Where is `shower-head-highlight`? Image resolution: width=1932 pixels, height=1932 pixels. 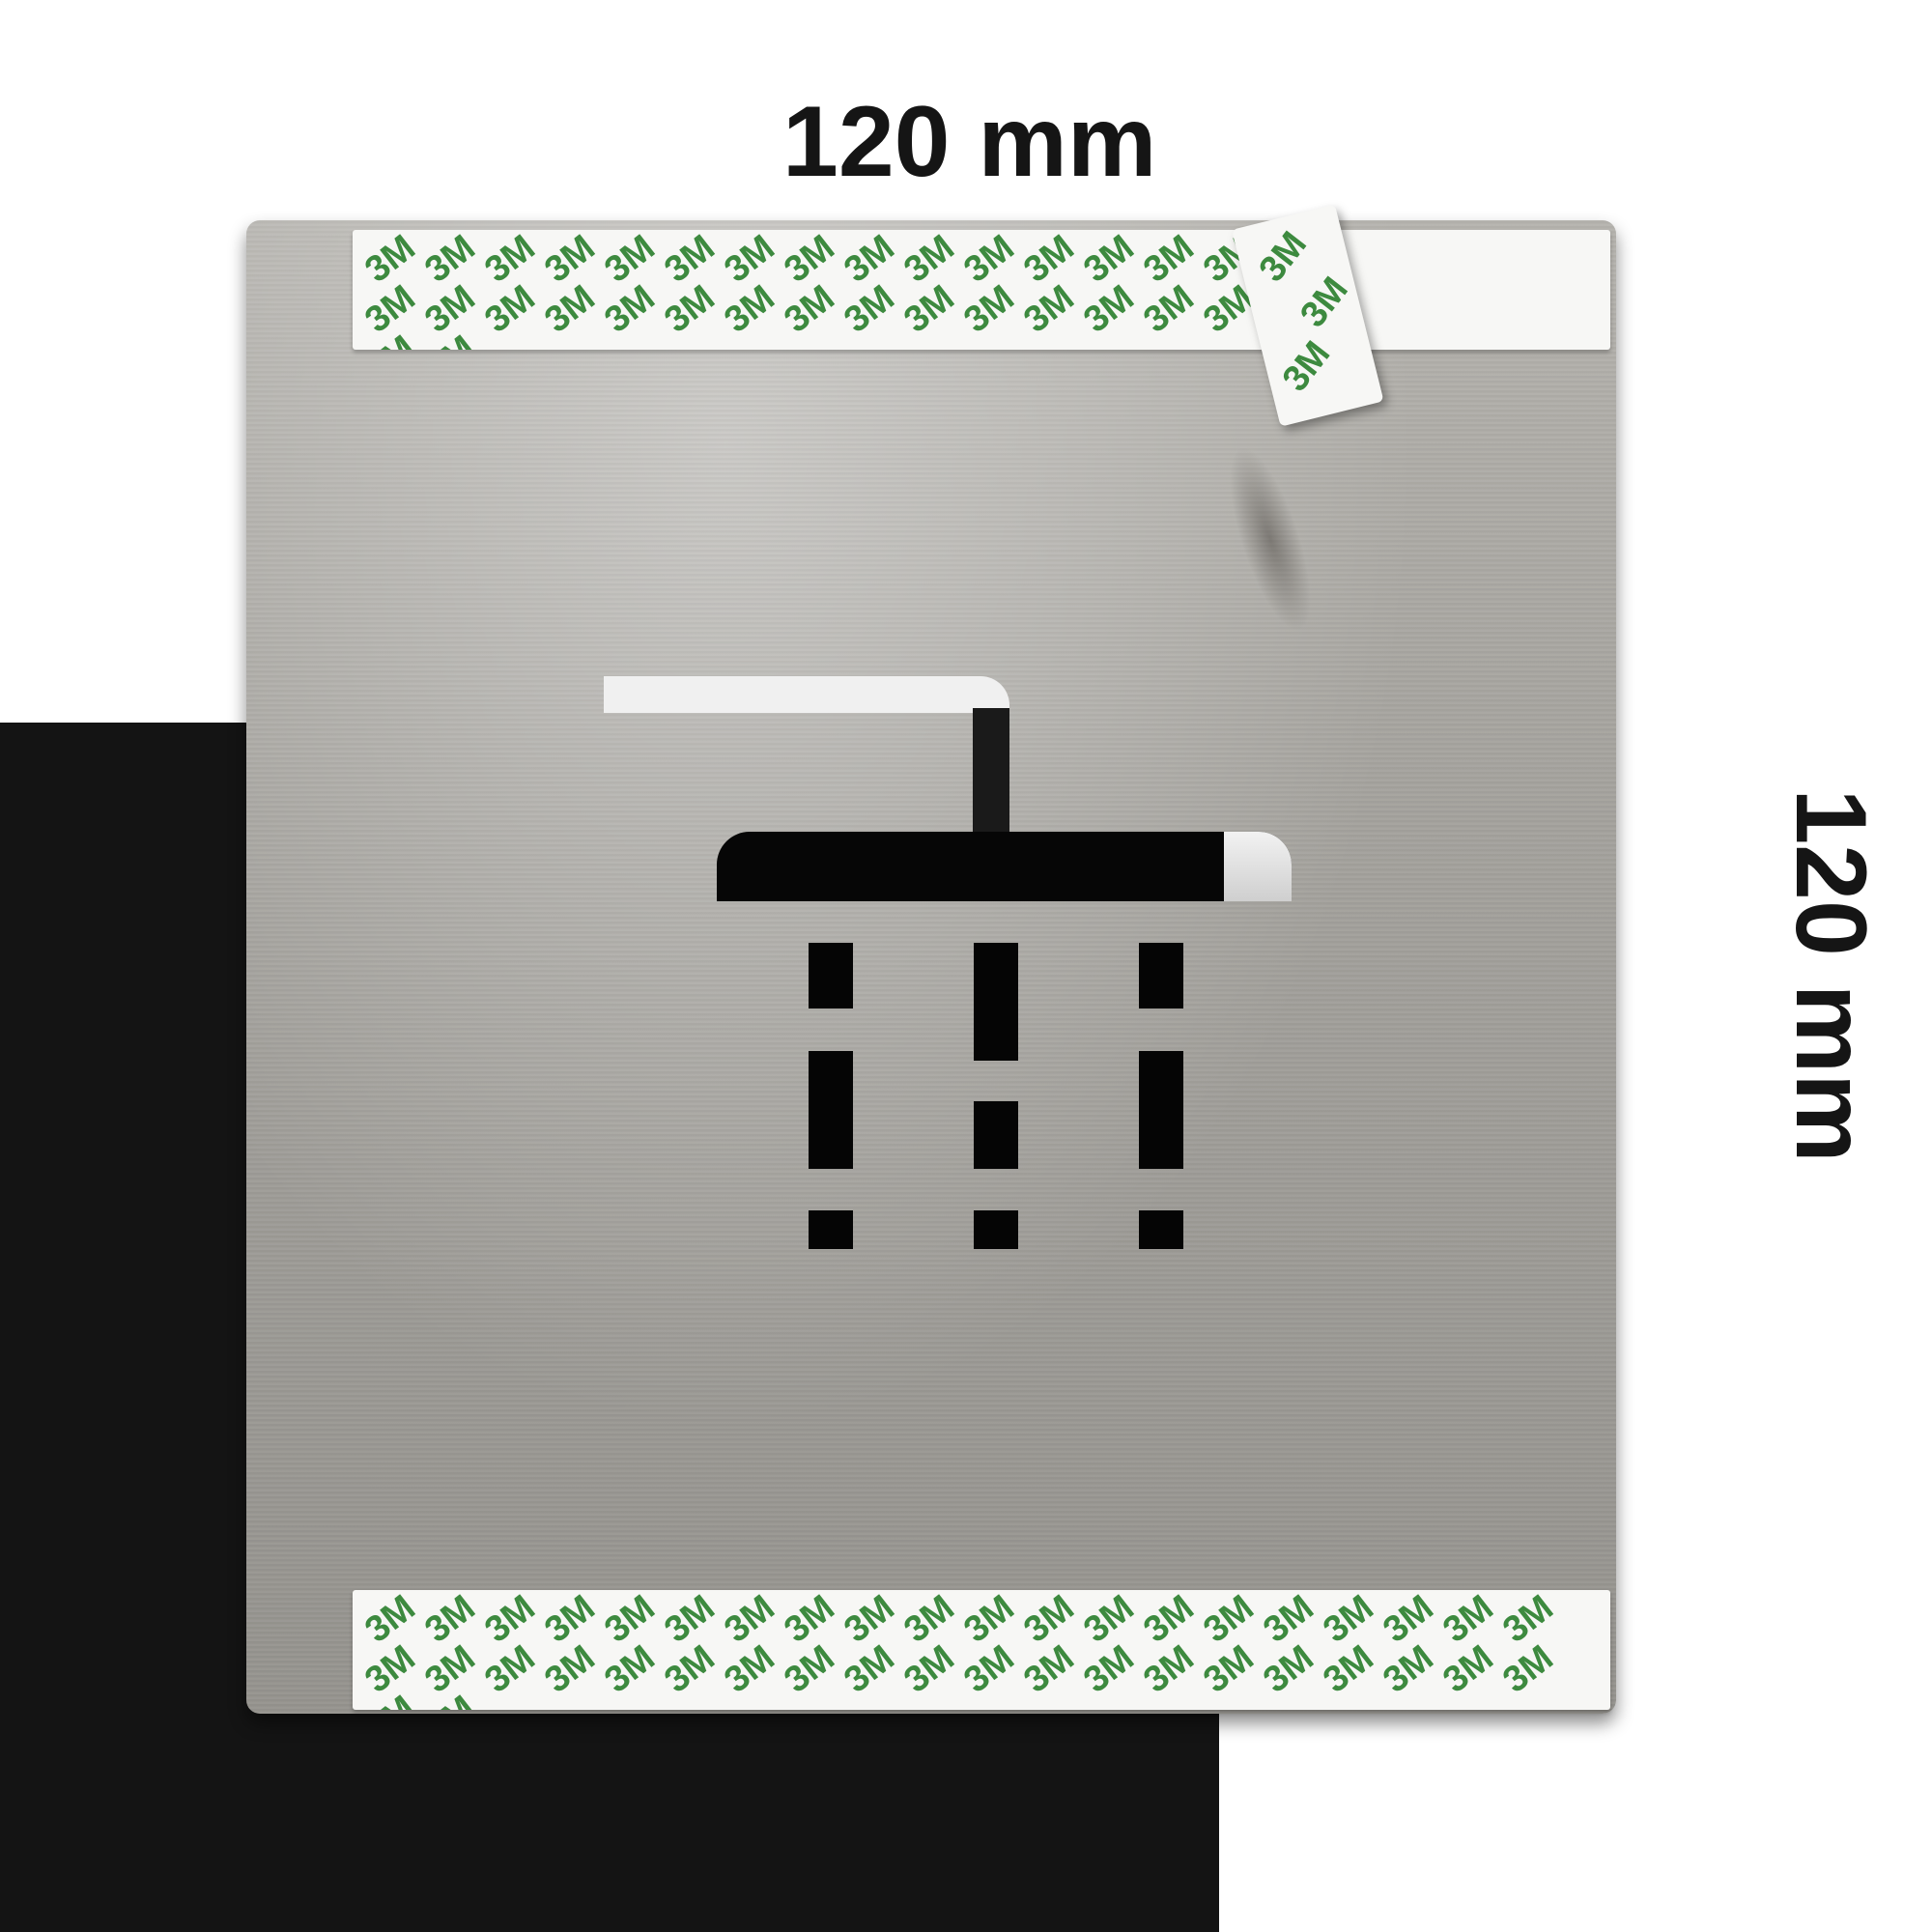
shower-head-highlight is located at coordinates (1258, 866).